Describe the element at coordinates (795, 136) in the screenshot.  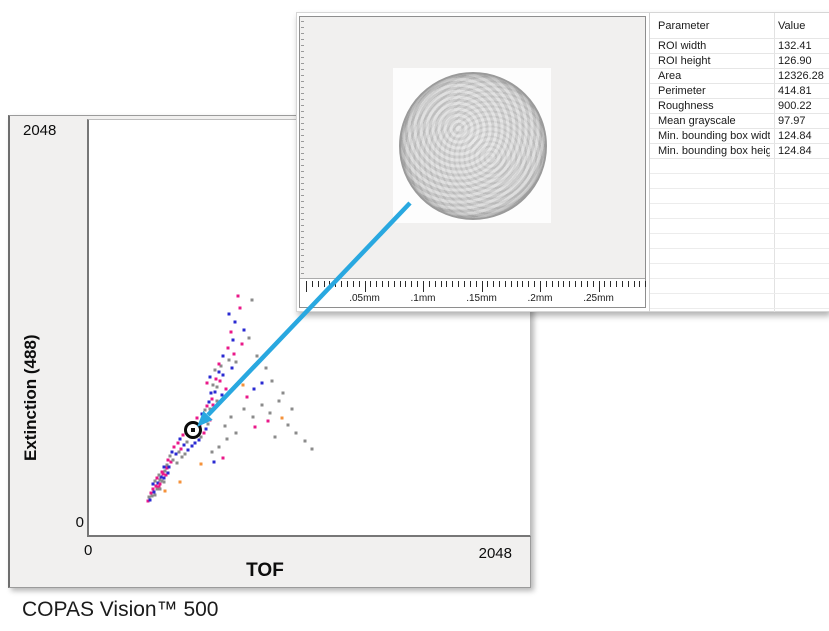
I see `parameter-value: 124.84` at that location.